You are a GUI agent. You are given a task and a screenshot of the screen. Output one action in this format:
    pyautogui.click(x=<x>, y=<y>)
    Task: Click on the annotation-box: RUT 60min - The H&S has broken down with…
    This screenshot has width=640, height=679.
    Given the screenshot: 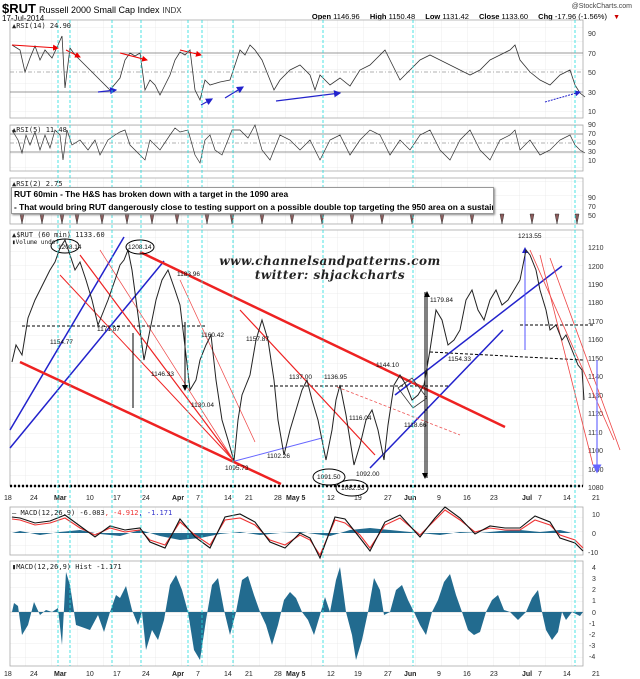 What is the action you would take?
    pyautogui.click(x=252, y=200)
    